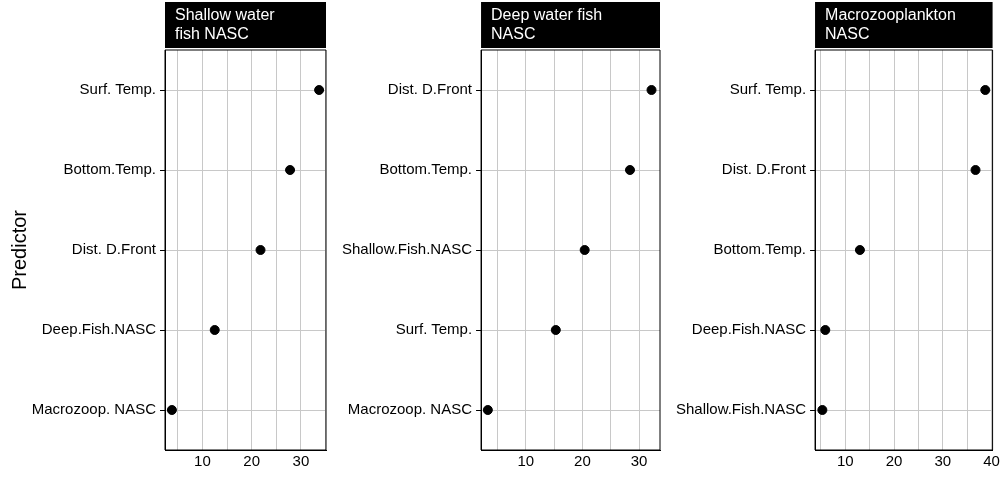 The height and width of the screenshot is (483, 1003). What do you see at coordinates (991, 461) in the screenshot?
I see `x-tick-label: 40` at bounding box center [991, 461].